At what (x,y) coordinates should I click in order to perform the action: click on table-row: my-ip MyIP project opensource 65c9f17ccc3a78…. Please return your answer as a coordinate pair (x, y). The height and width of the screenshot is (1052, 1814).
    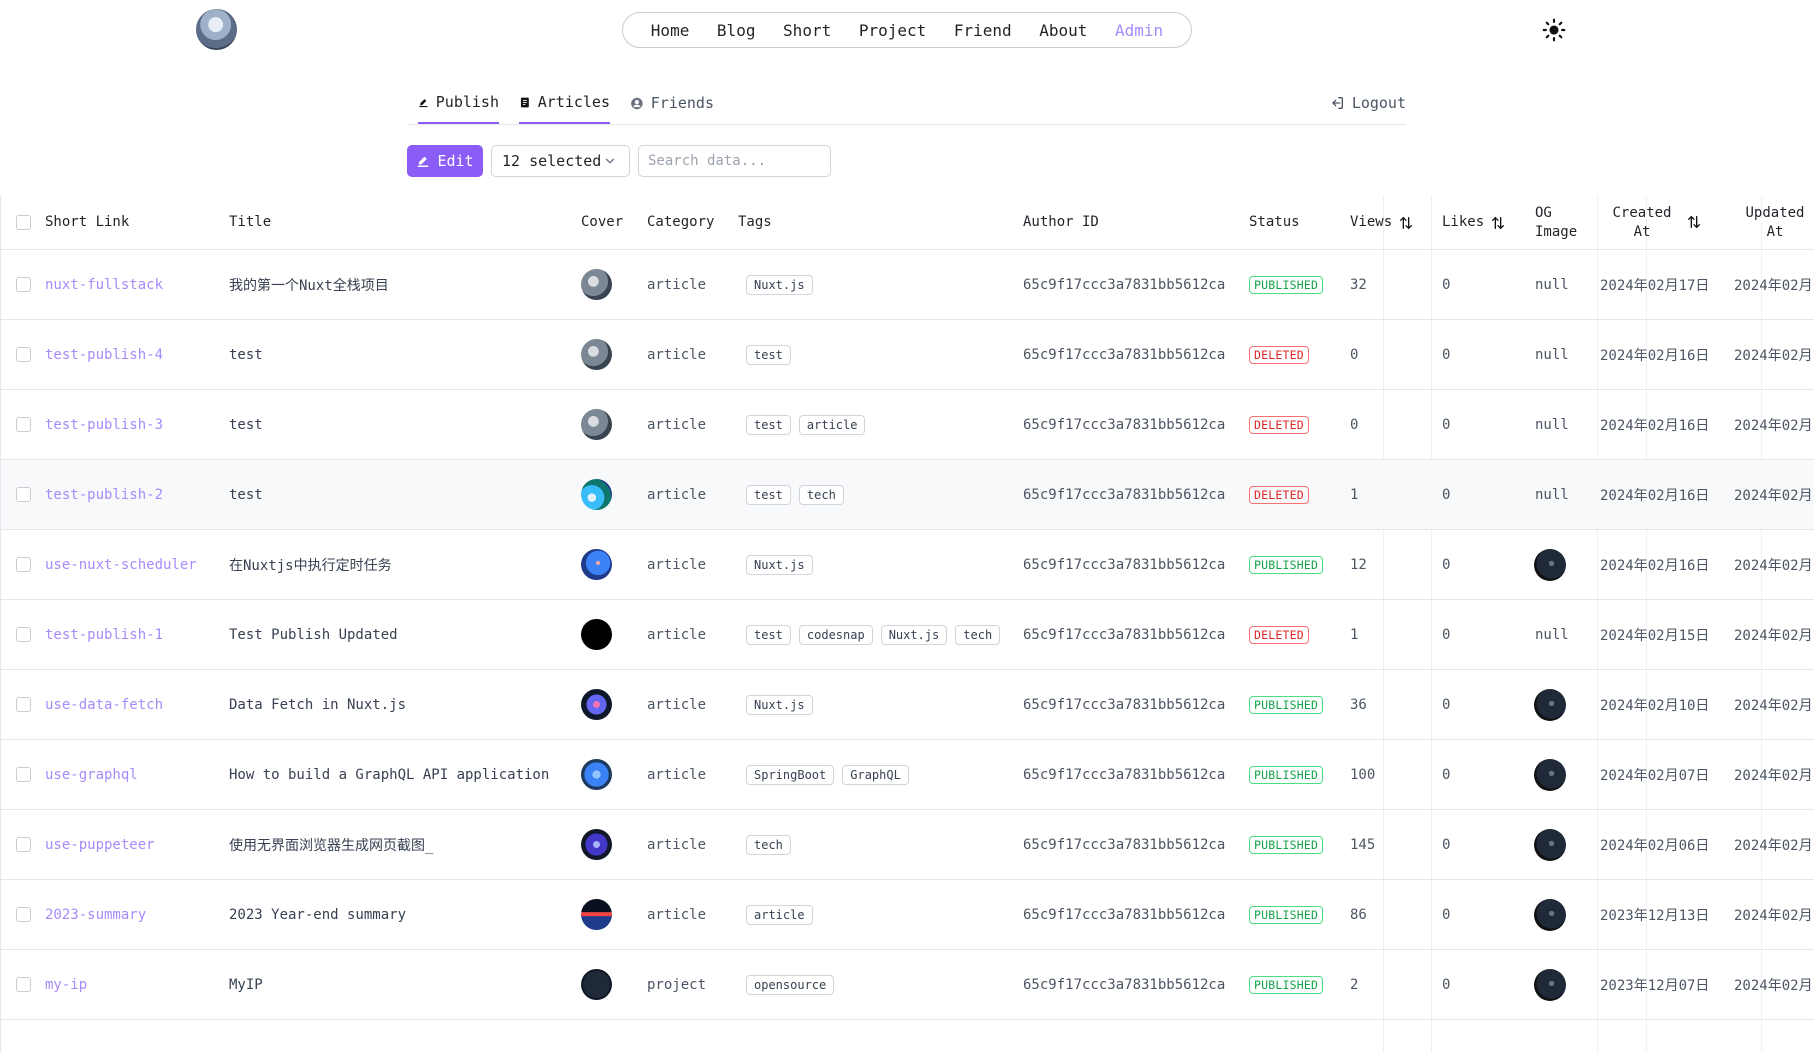
    Looking at the image, I should click on (907, 985).